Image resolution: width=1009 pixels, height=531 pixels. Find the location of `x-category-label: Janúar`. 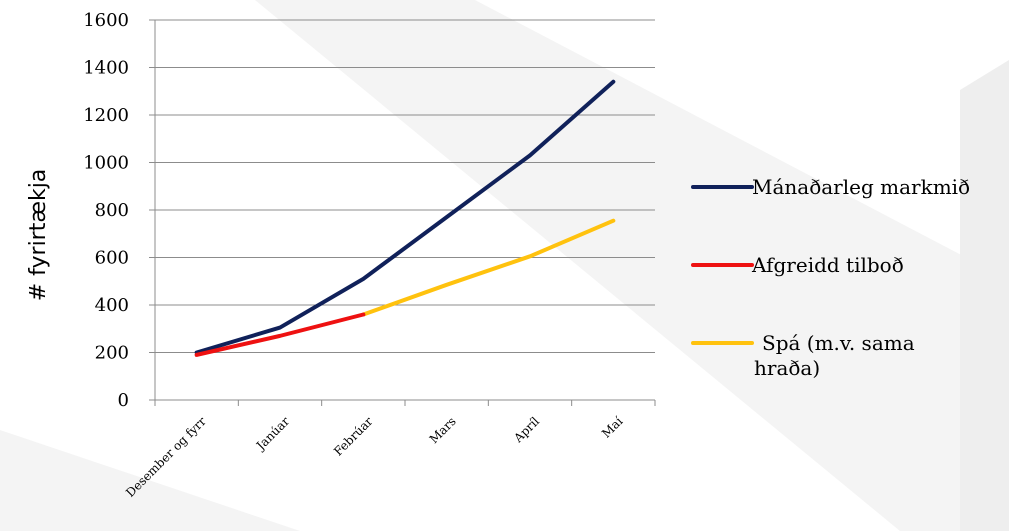

x-category-label: Janúar is located at coordinates (272, 434).